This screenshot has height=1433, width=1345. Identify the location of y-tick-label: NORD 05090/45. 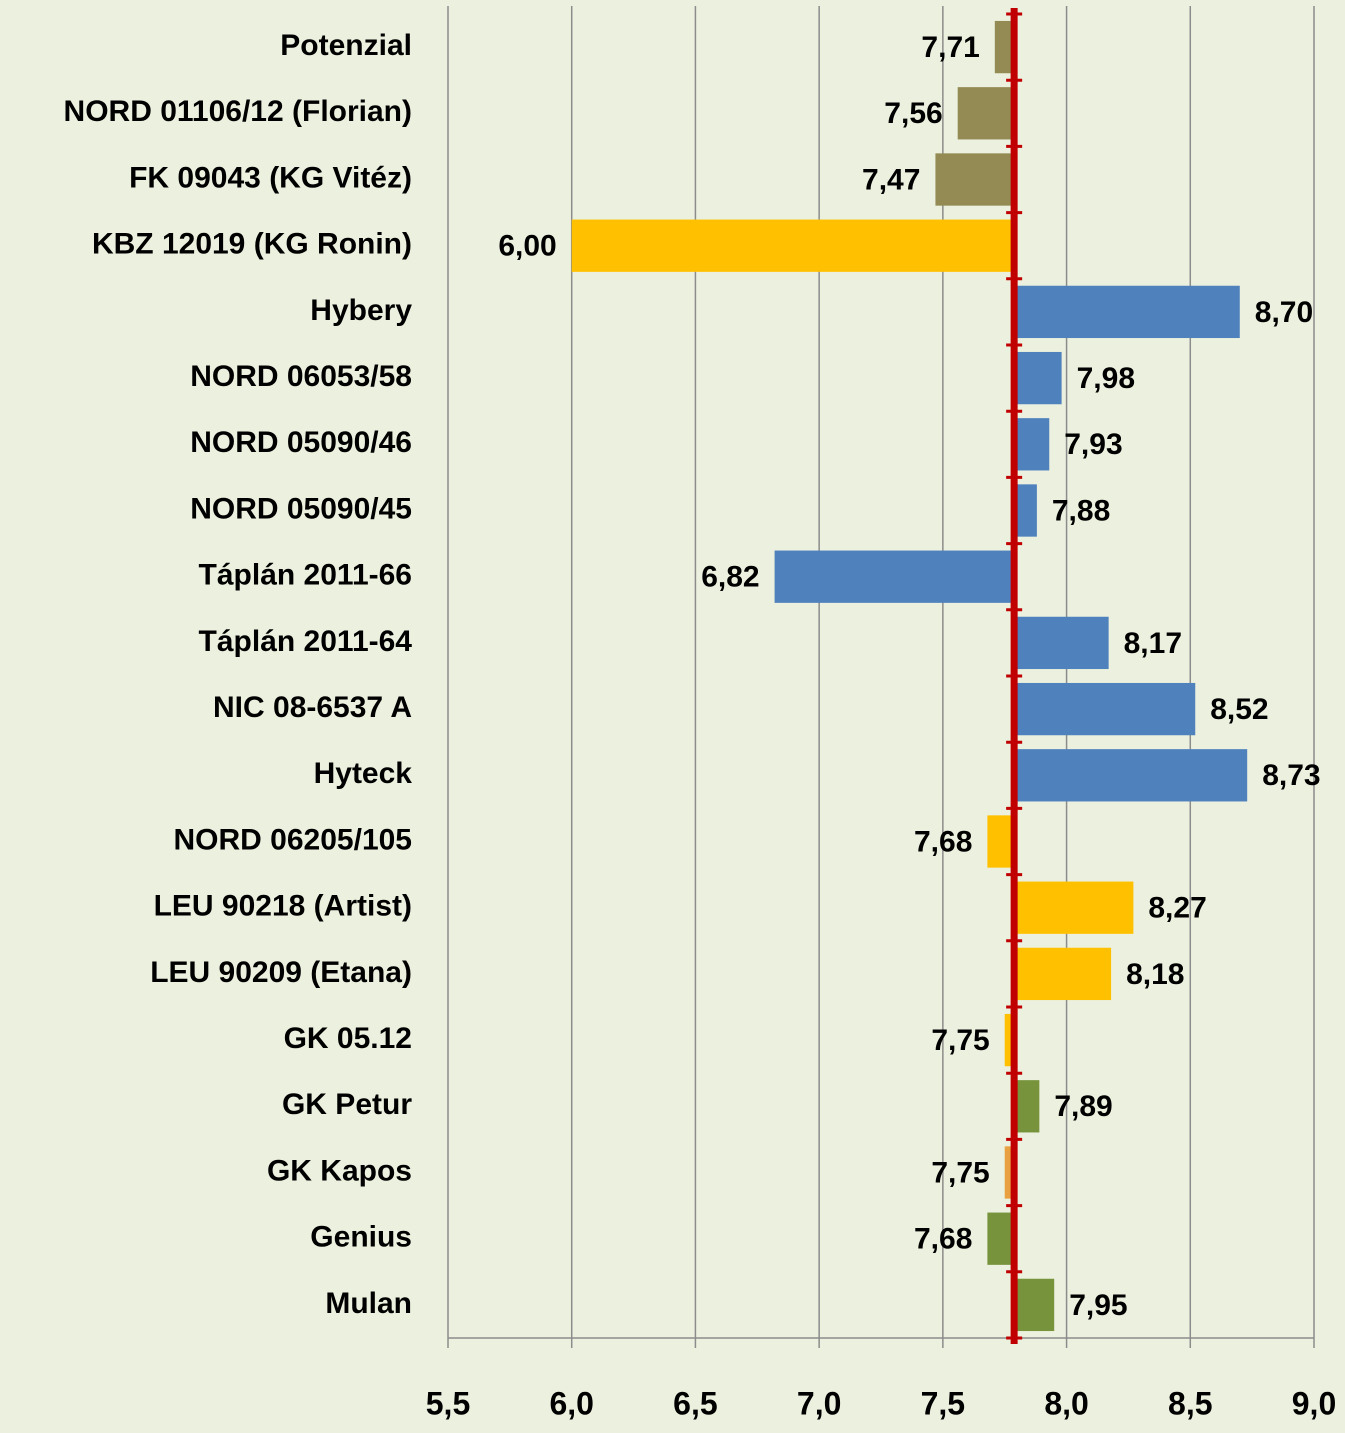
(301, 508).